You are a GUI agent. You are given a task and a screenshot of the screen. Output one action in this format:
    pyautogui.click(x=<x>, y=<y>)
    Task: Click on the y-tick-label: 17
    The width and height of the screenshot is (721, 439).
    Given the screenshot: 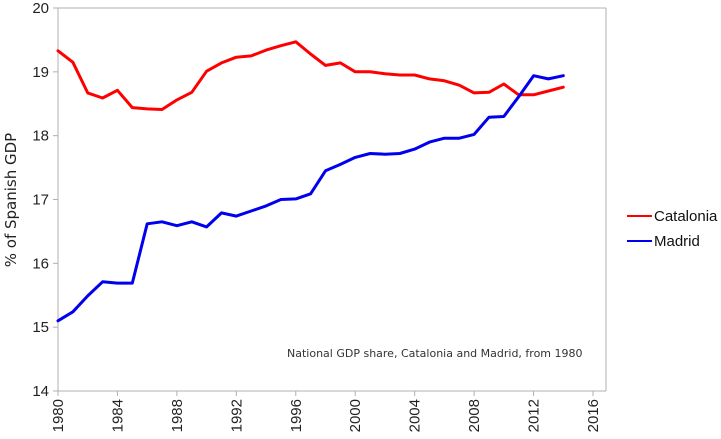 What is the action you would take?
    pyautogui.click(x=40, y=200)
    